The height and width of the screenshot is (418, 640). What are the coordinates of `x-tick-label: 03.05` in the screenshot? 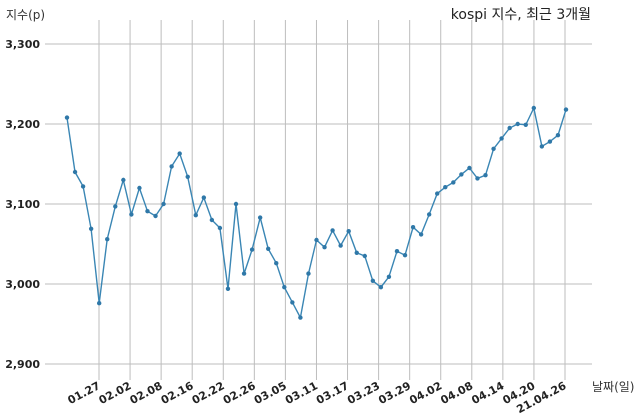 It's located at (270, 393).